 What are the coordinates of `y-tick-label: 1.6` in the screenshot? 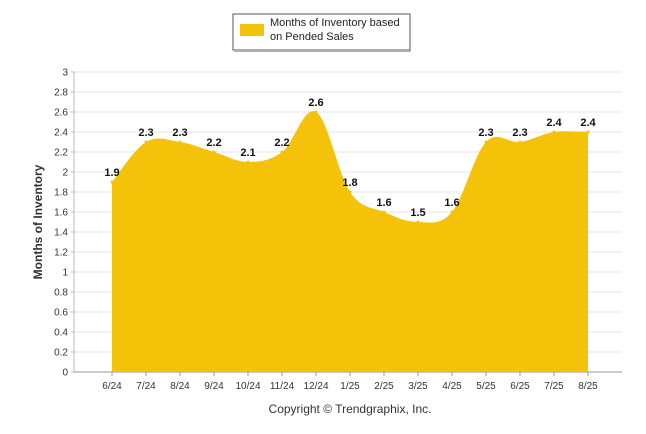 It's located at (61, 213).